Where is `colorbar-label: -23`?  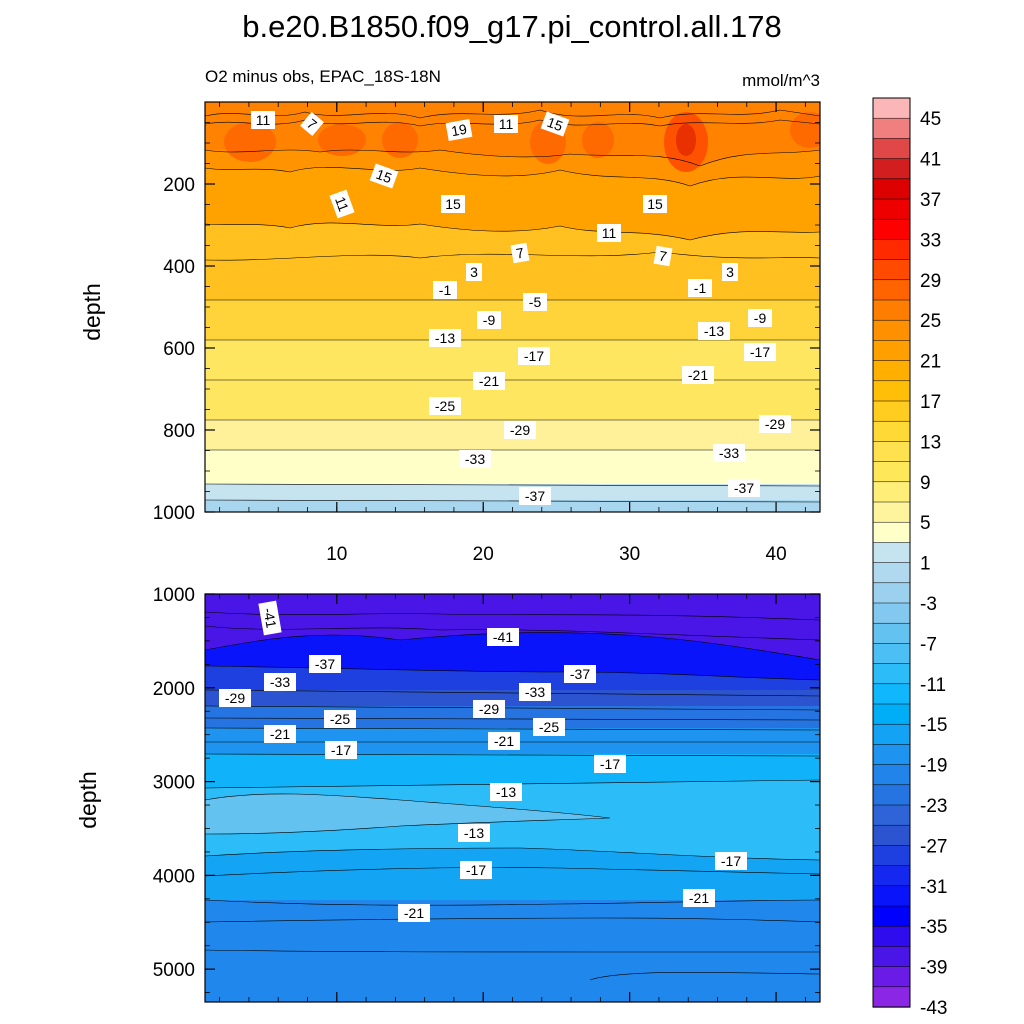 colorbar-label: -23 is located at coordinates (933, 806).